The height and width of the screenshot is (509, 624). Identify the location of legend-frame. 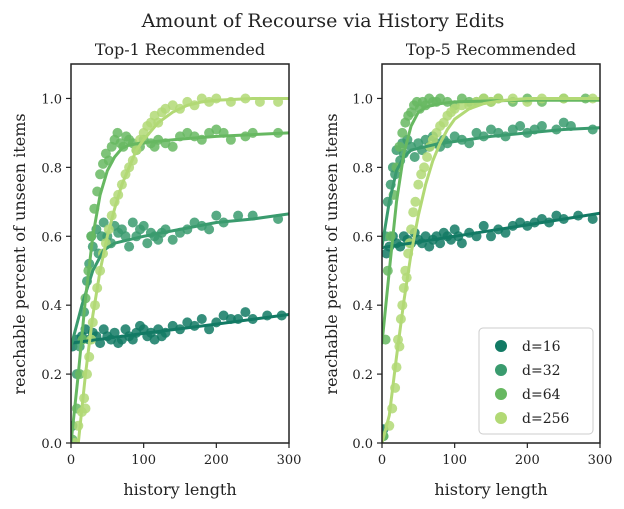
(536, 381).